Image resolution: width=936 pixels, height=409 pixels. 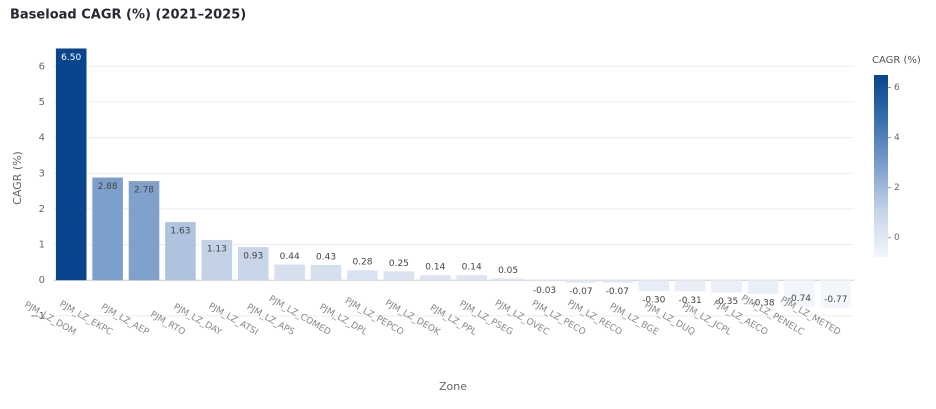 I want to click on value-label: 1.63, so click(x=180, y=232).